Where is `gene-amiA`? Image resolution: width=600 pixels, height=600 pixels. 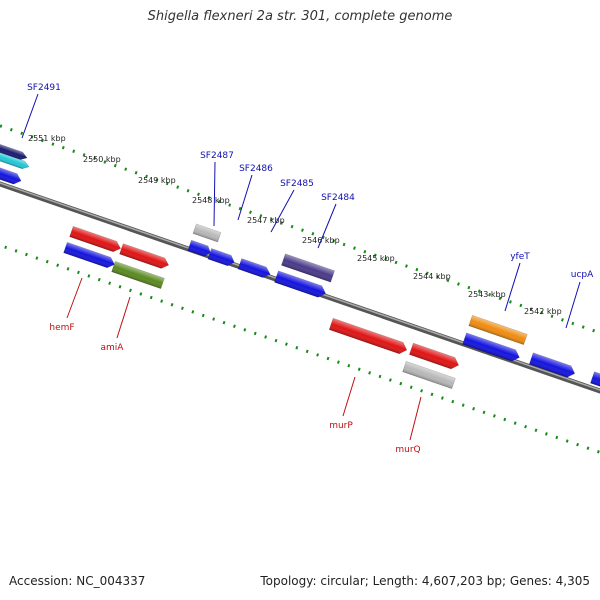
gene-amiA is located at coordinates (138, 275).